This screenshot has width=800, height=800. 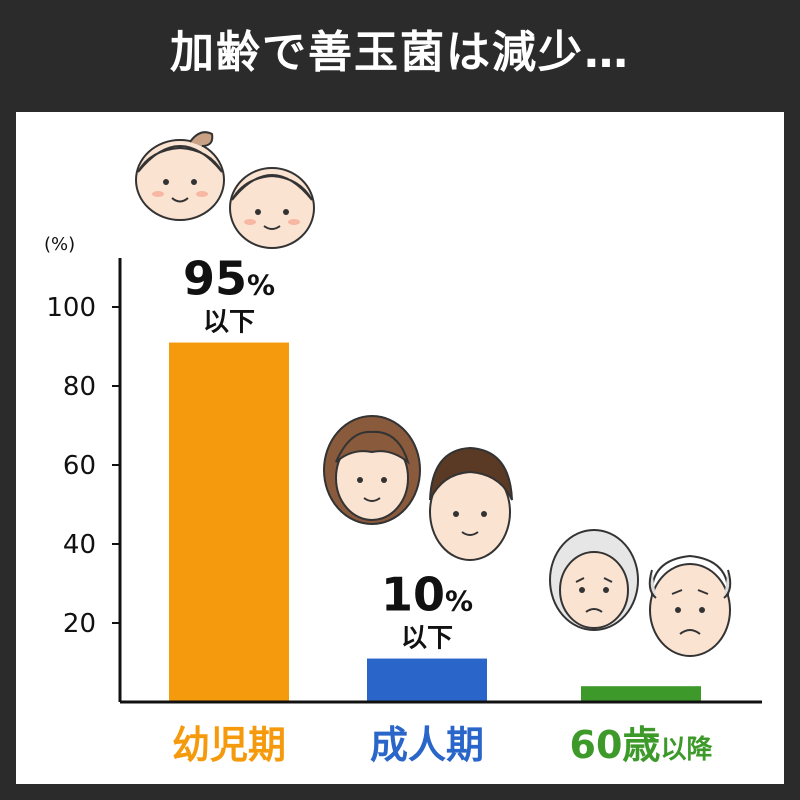 What do you see at coordinates (418, 488) in the screenshot?
I see `adult-faces-icon` at bounding box center [418, 488].